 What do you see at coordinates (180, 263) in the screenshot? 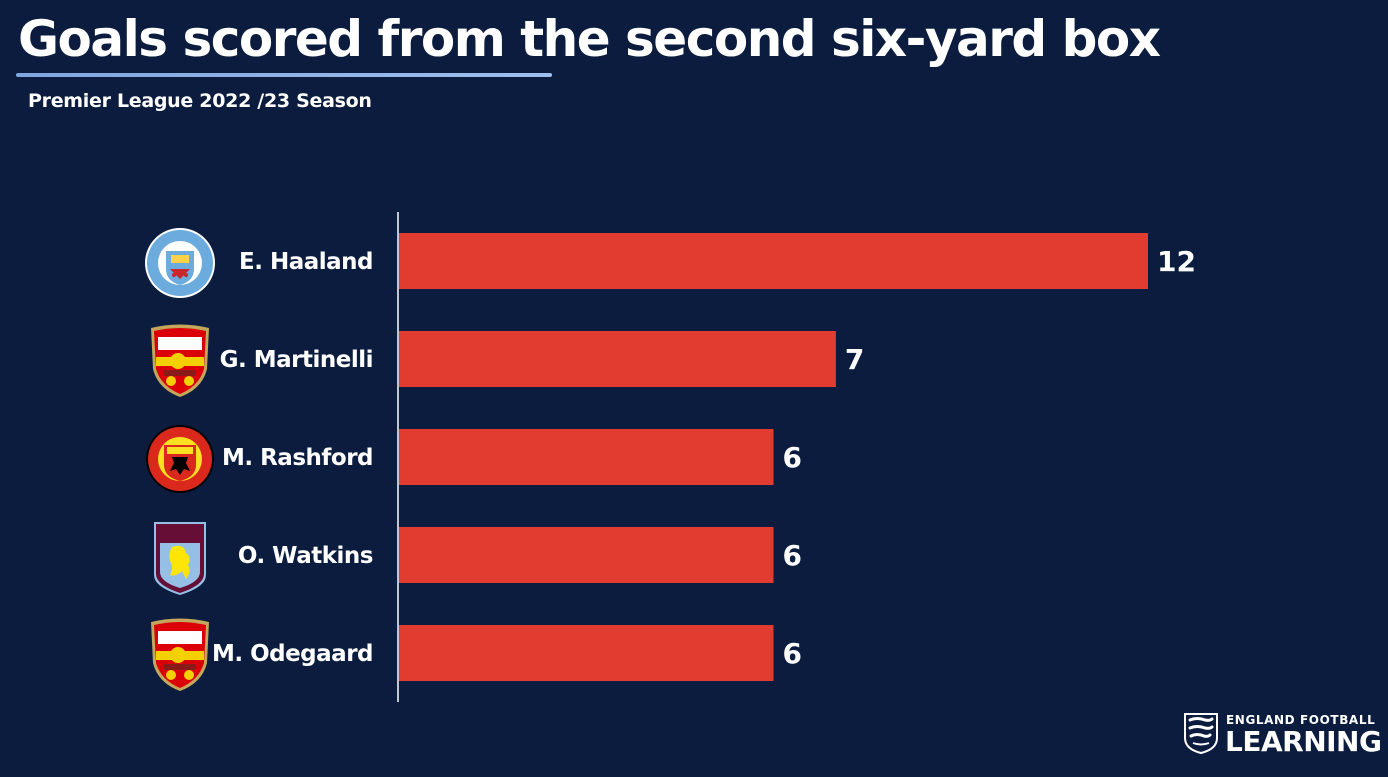
I see `manchester-city-crest-icon` at bounding box center [180, 263].